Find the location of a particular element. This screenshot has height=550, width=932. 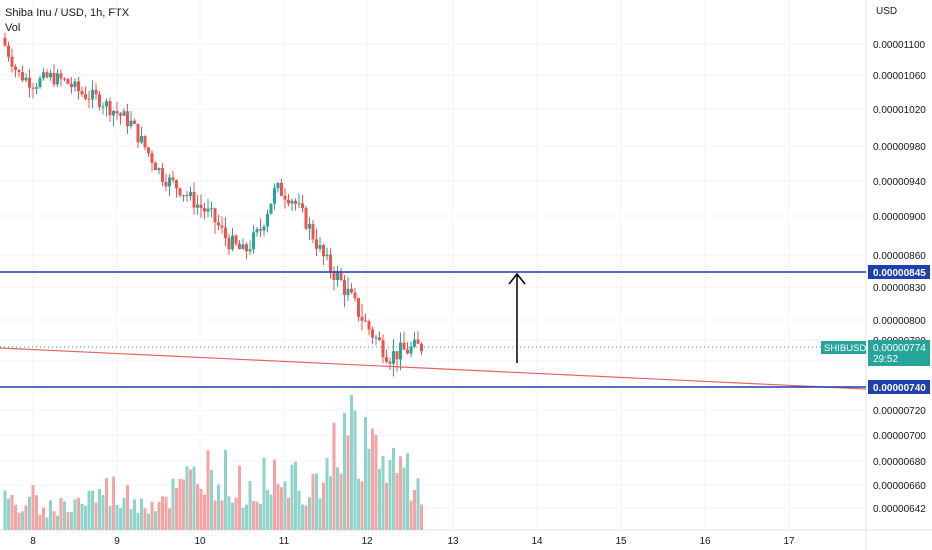

current-price-badge is located at coordinates (899, 353).